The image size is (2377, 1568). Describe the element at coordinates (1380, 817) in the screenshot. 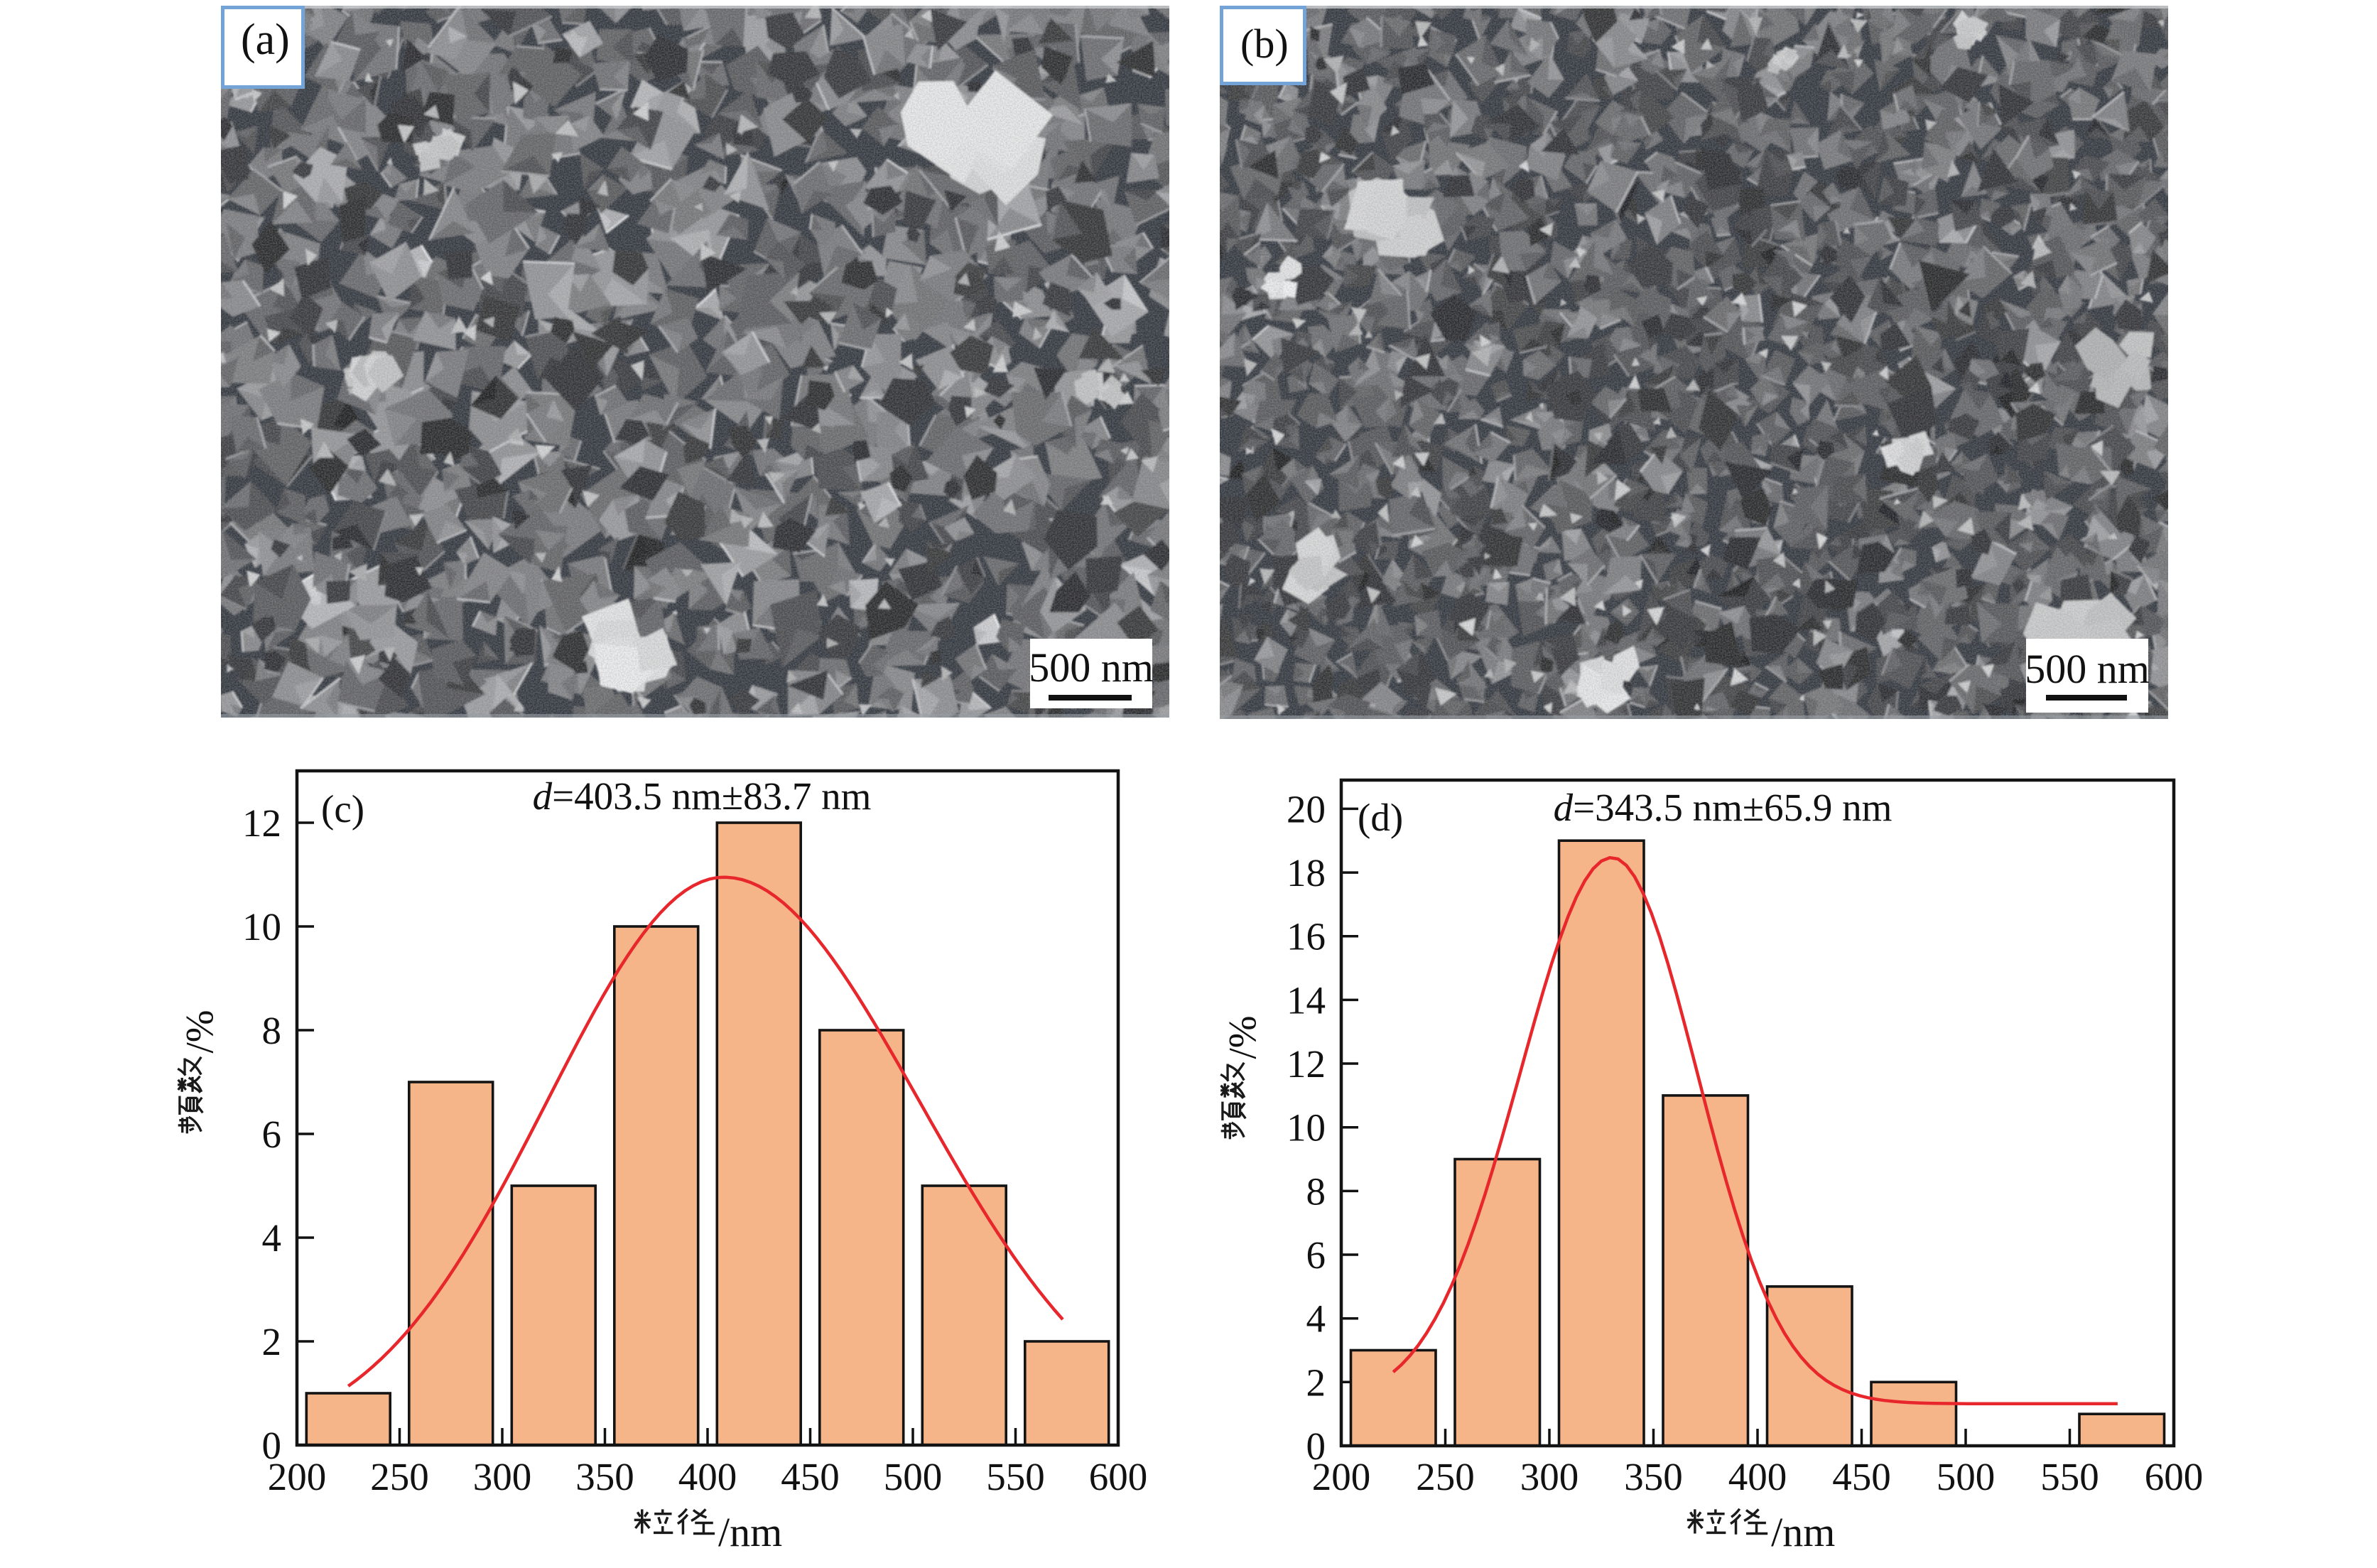

I see `svg-text: (d)` at that location.